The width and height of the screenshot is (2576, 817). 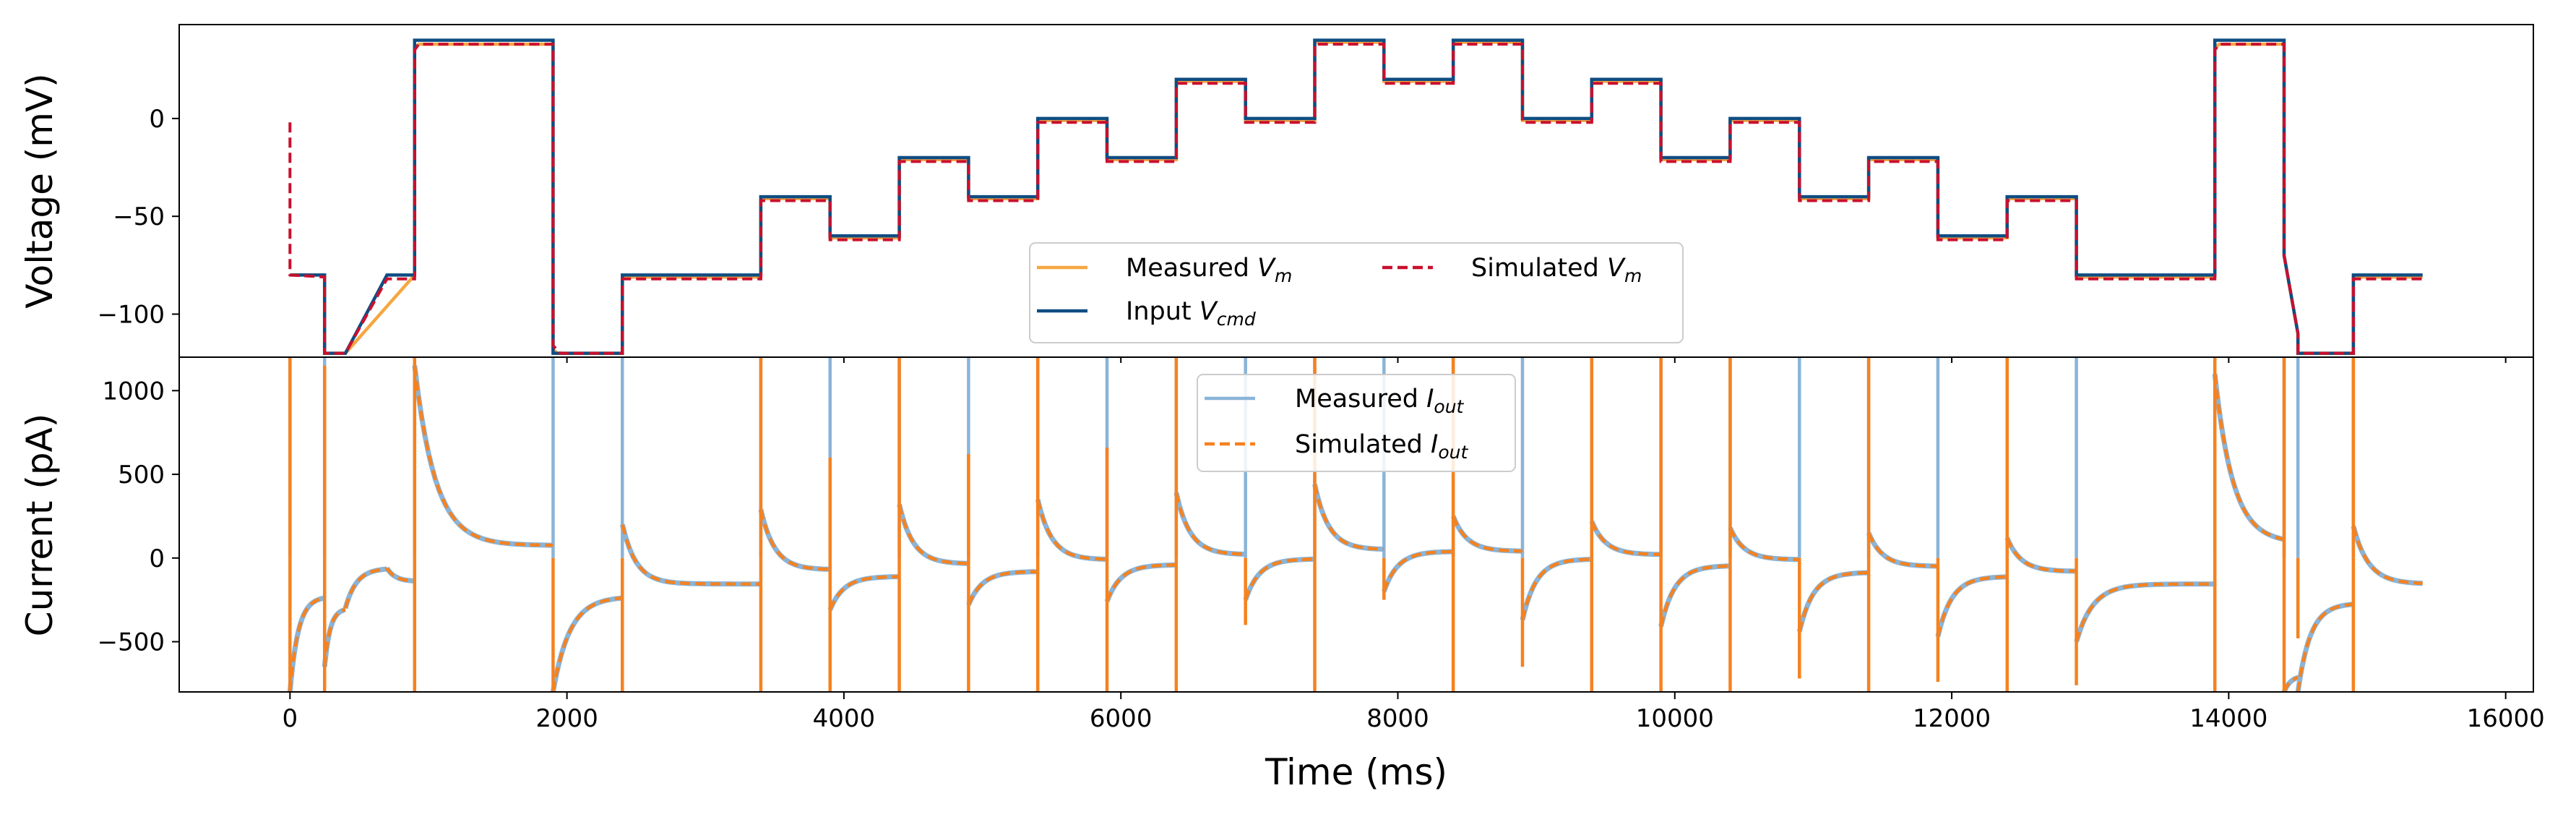 I want to click on x-tick-label: 14000, so click(x=2228, y=718).